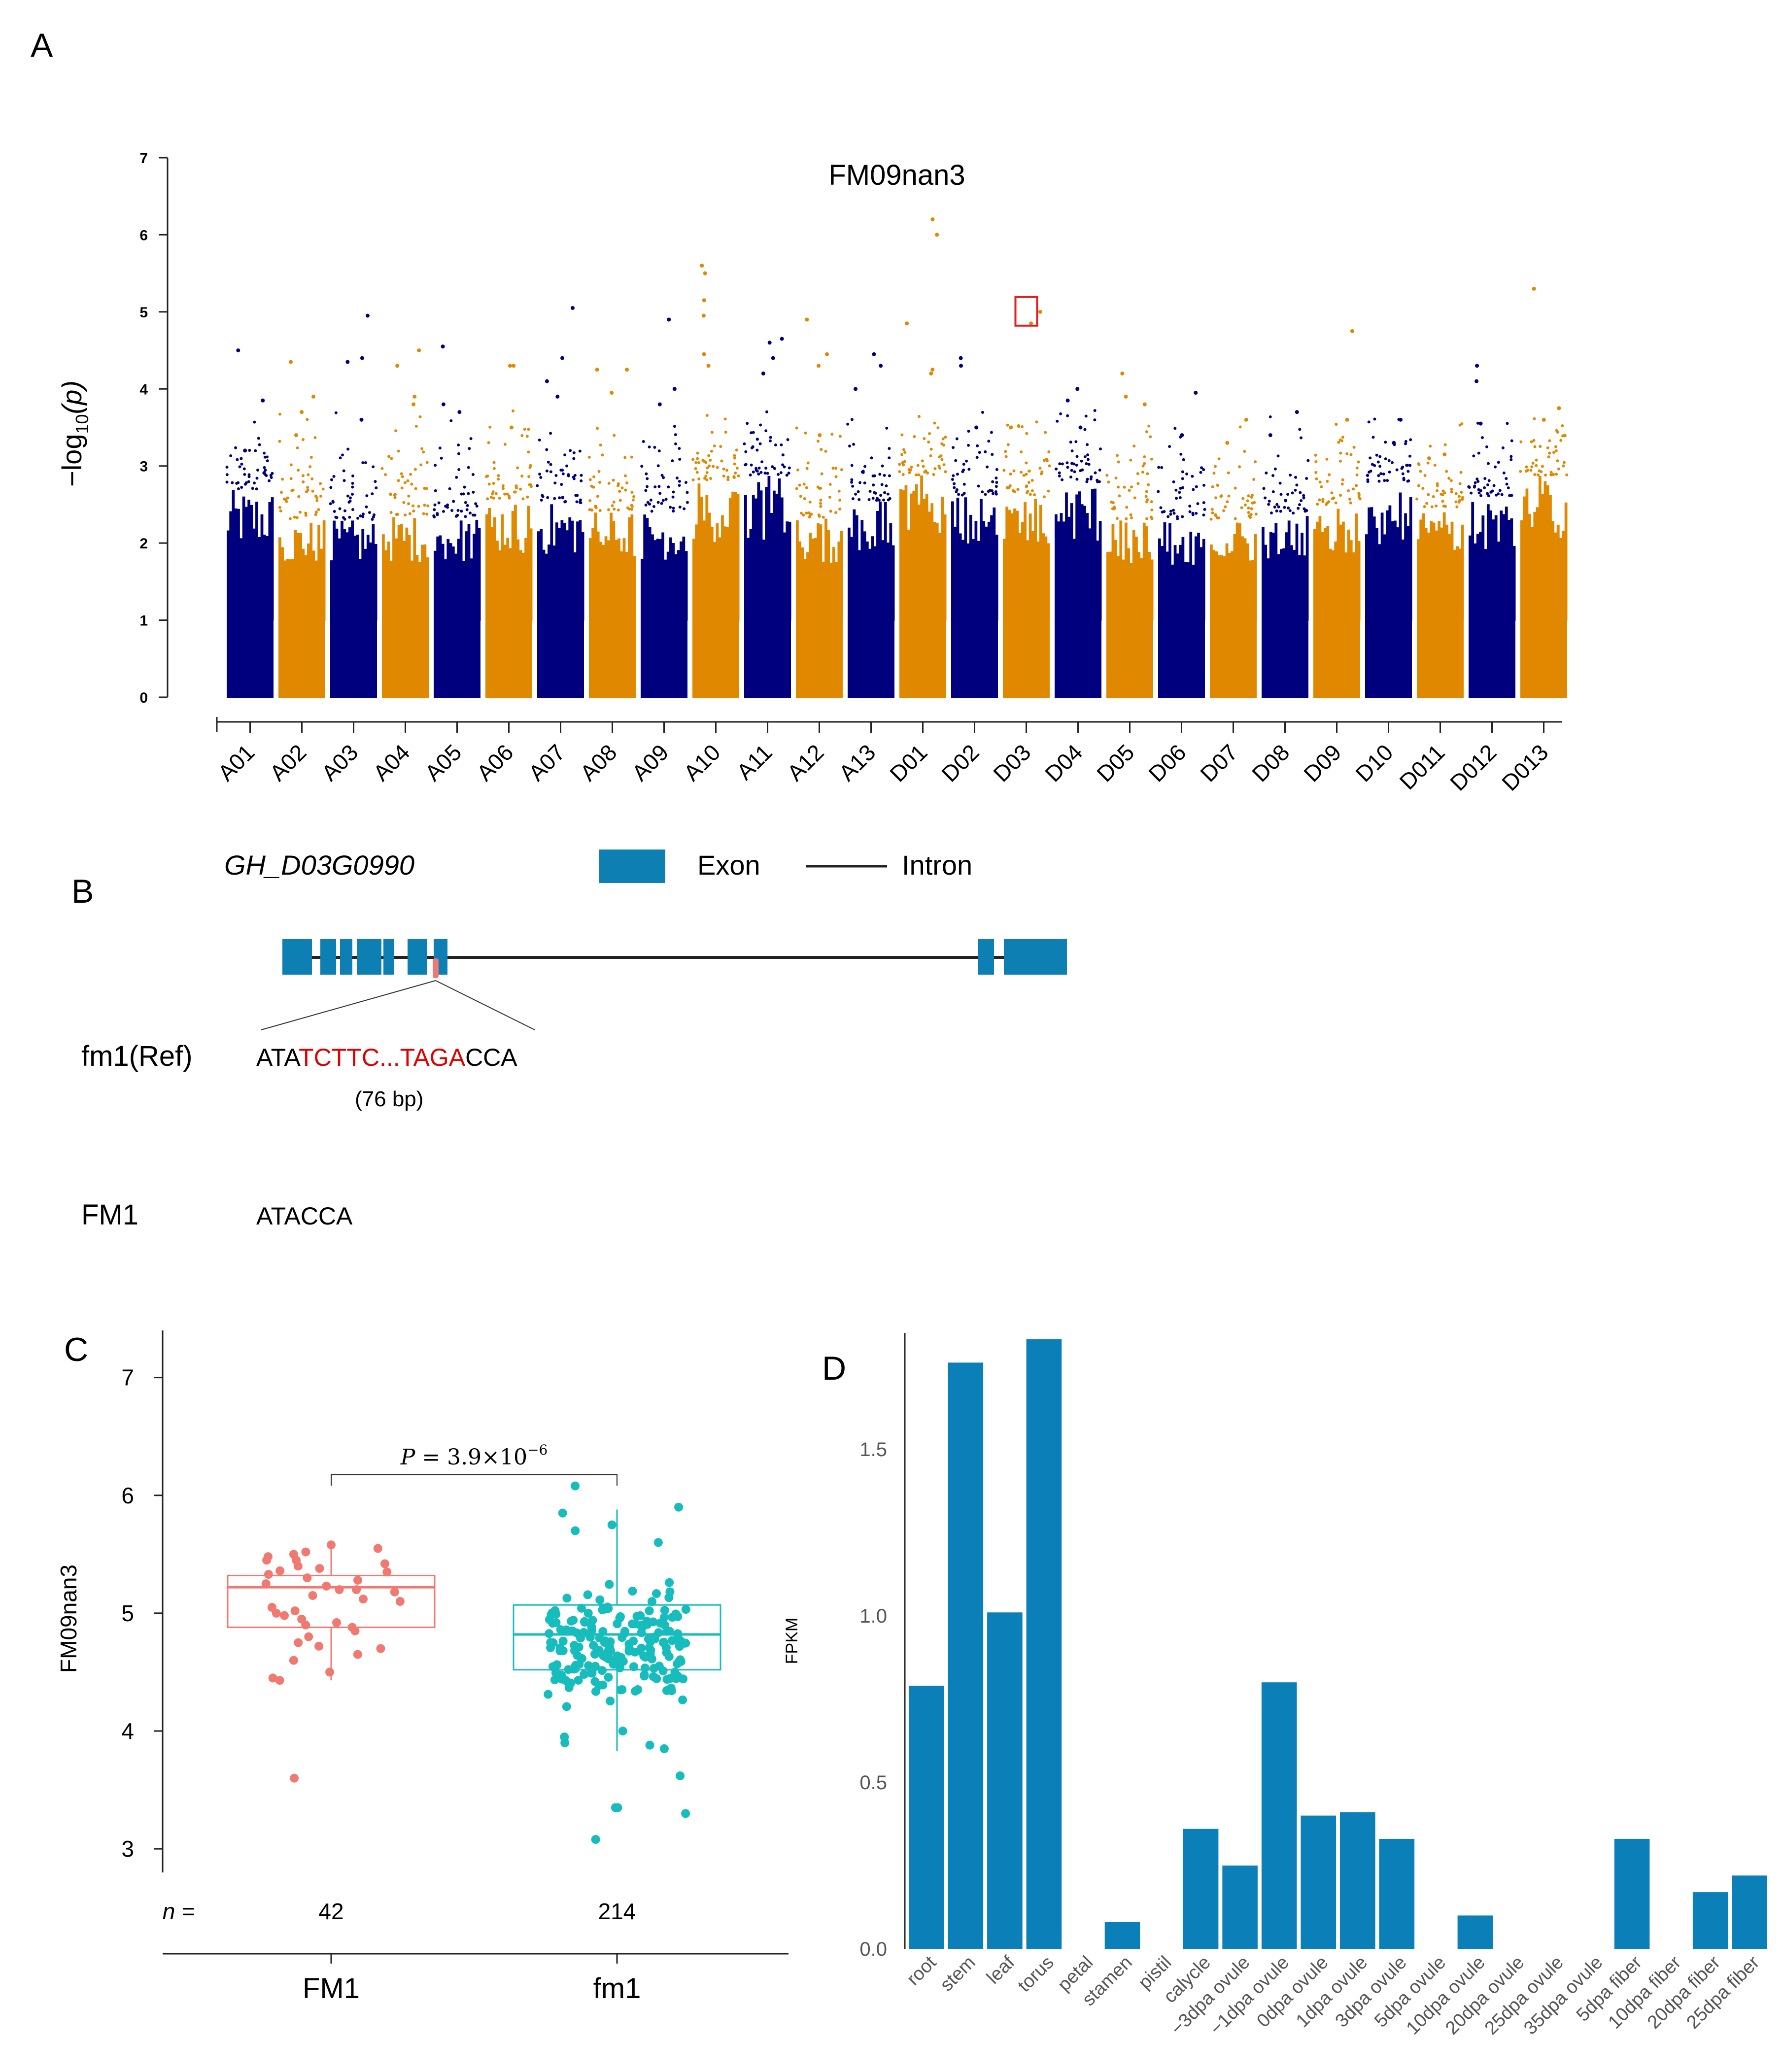 The height and width of the screenshot is (2072, 1783). What do you see at coordinates (1388, 557) in the screenshot?
I see `chromosome-D10` at bounding box center [1388, 557].